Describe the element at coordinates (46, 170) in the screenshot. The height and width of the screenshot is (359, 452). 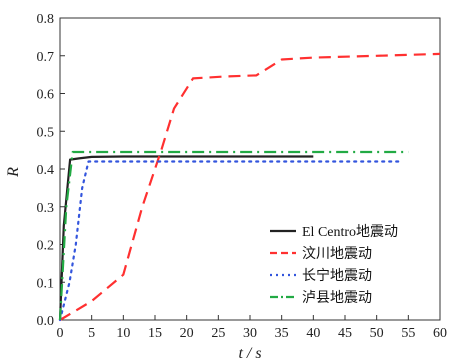
I see `y-tick-label: 0.4` at that location.